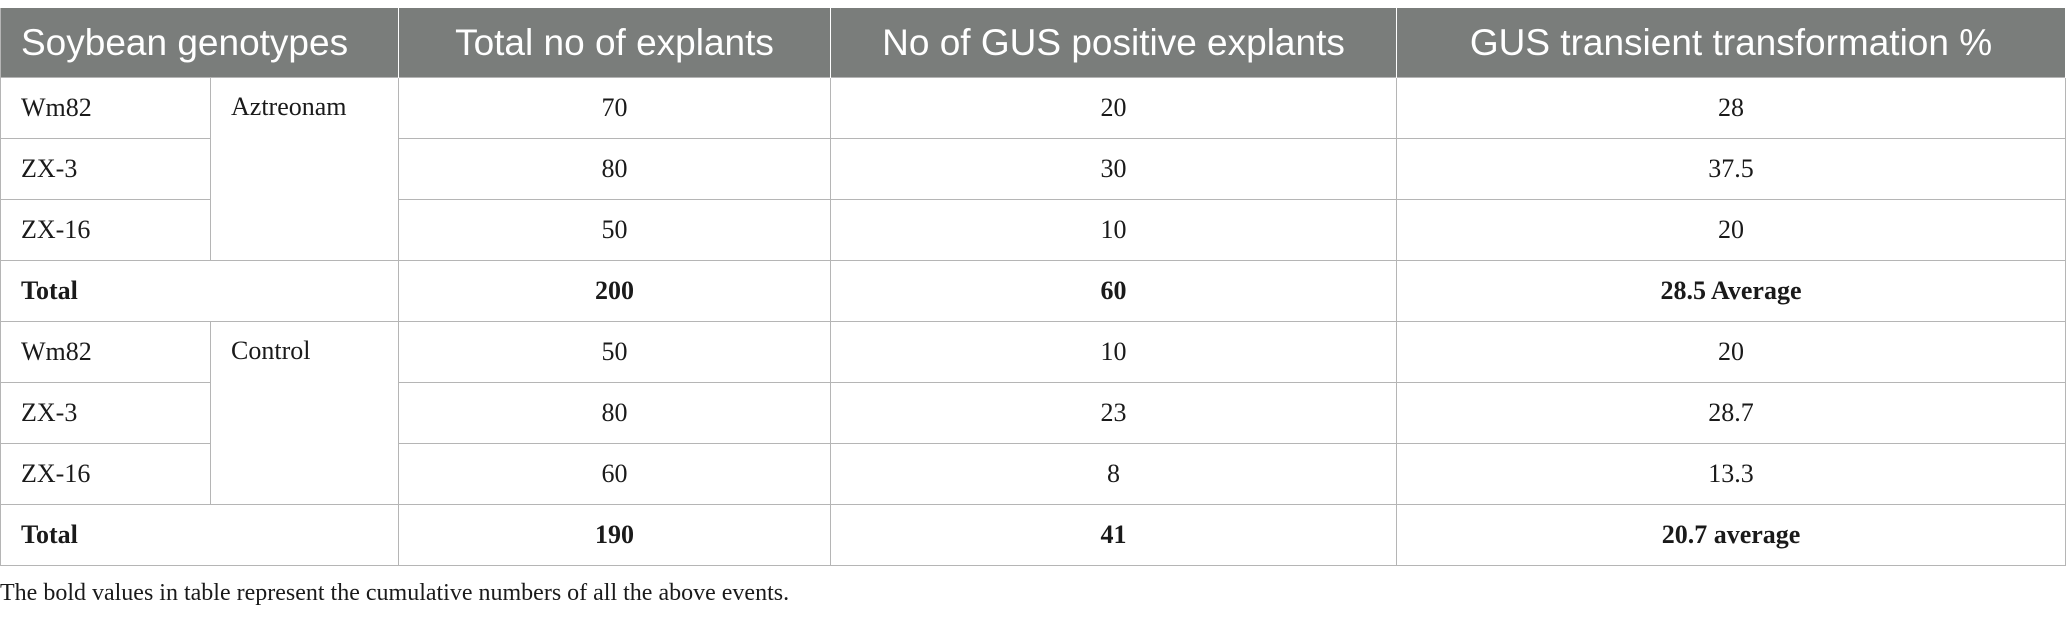  I want to click on total-explants-cell: 70, so click(614, 108).